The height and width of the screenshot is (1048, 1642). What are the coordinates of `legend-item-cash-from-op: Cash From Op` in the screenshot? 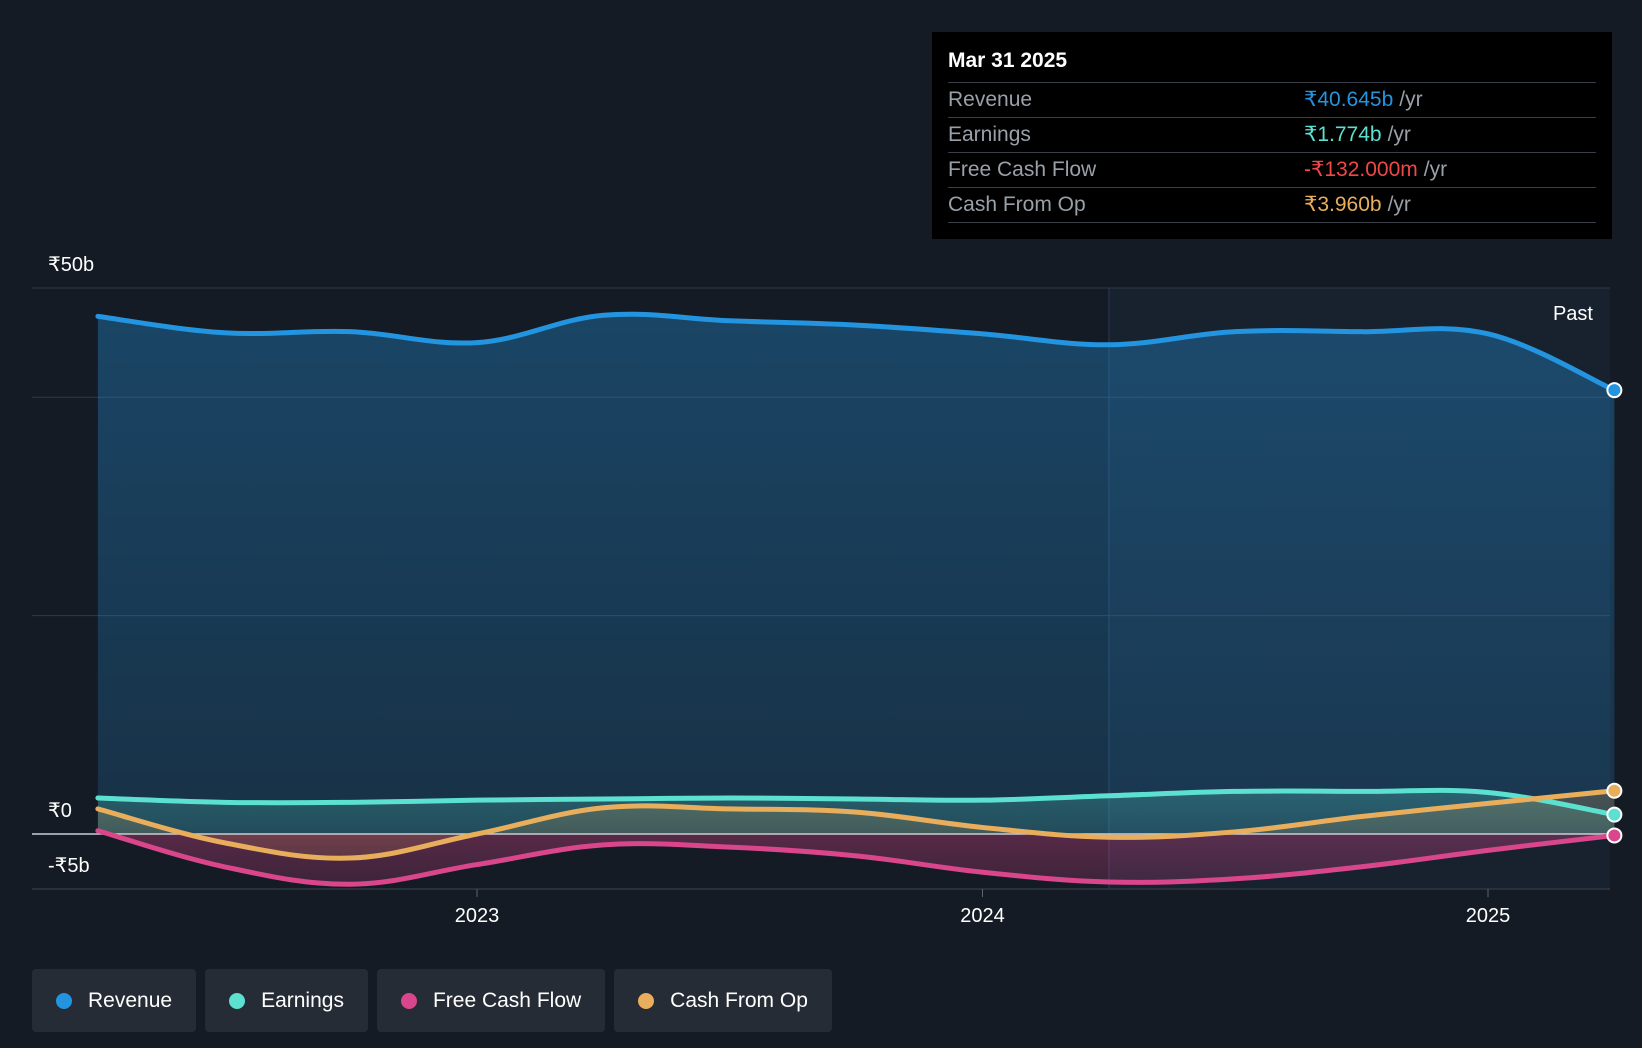 It's located at (723, 1000).